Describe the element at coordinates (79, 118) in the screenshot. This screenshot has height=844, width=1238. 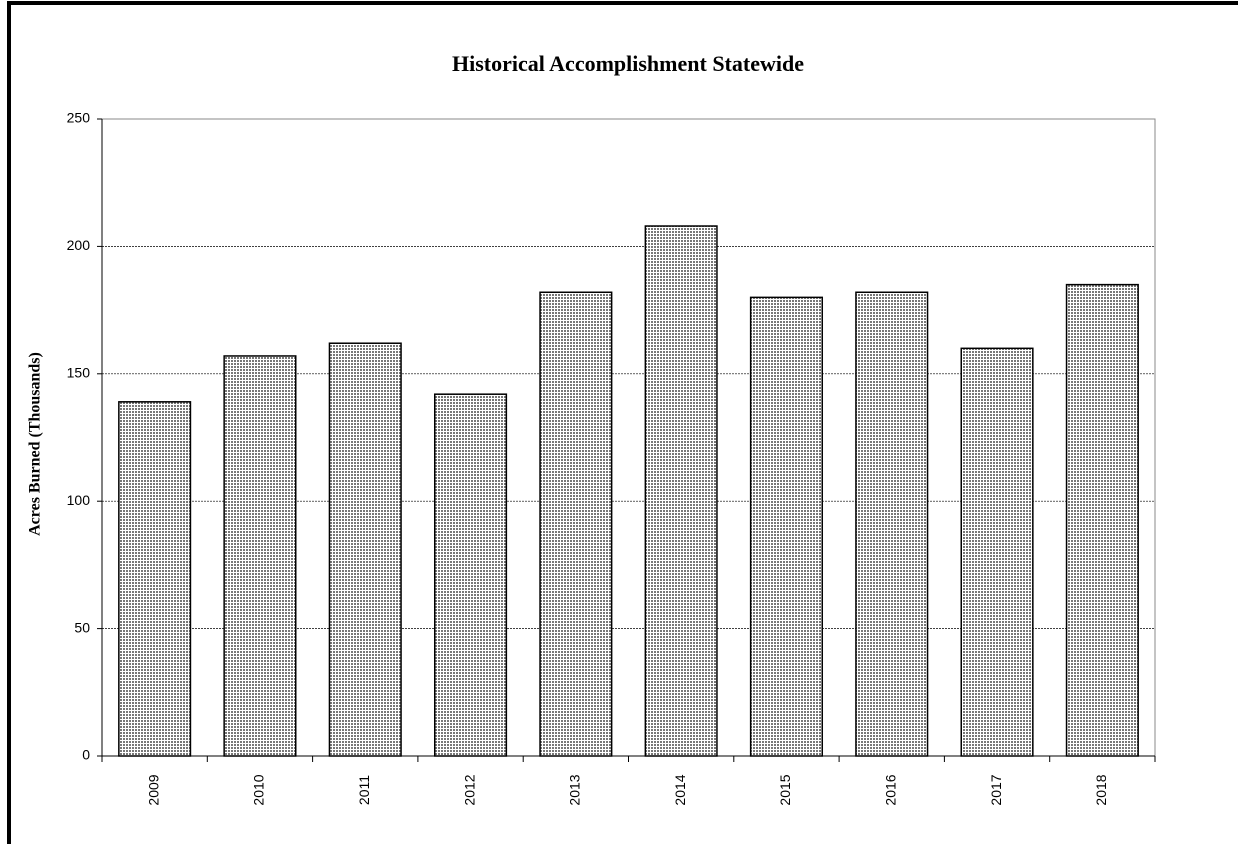
I see `y-tick-label: 250` at that location.